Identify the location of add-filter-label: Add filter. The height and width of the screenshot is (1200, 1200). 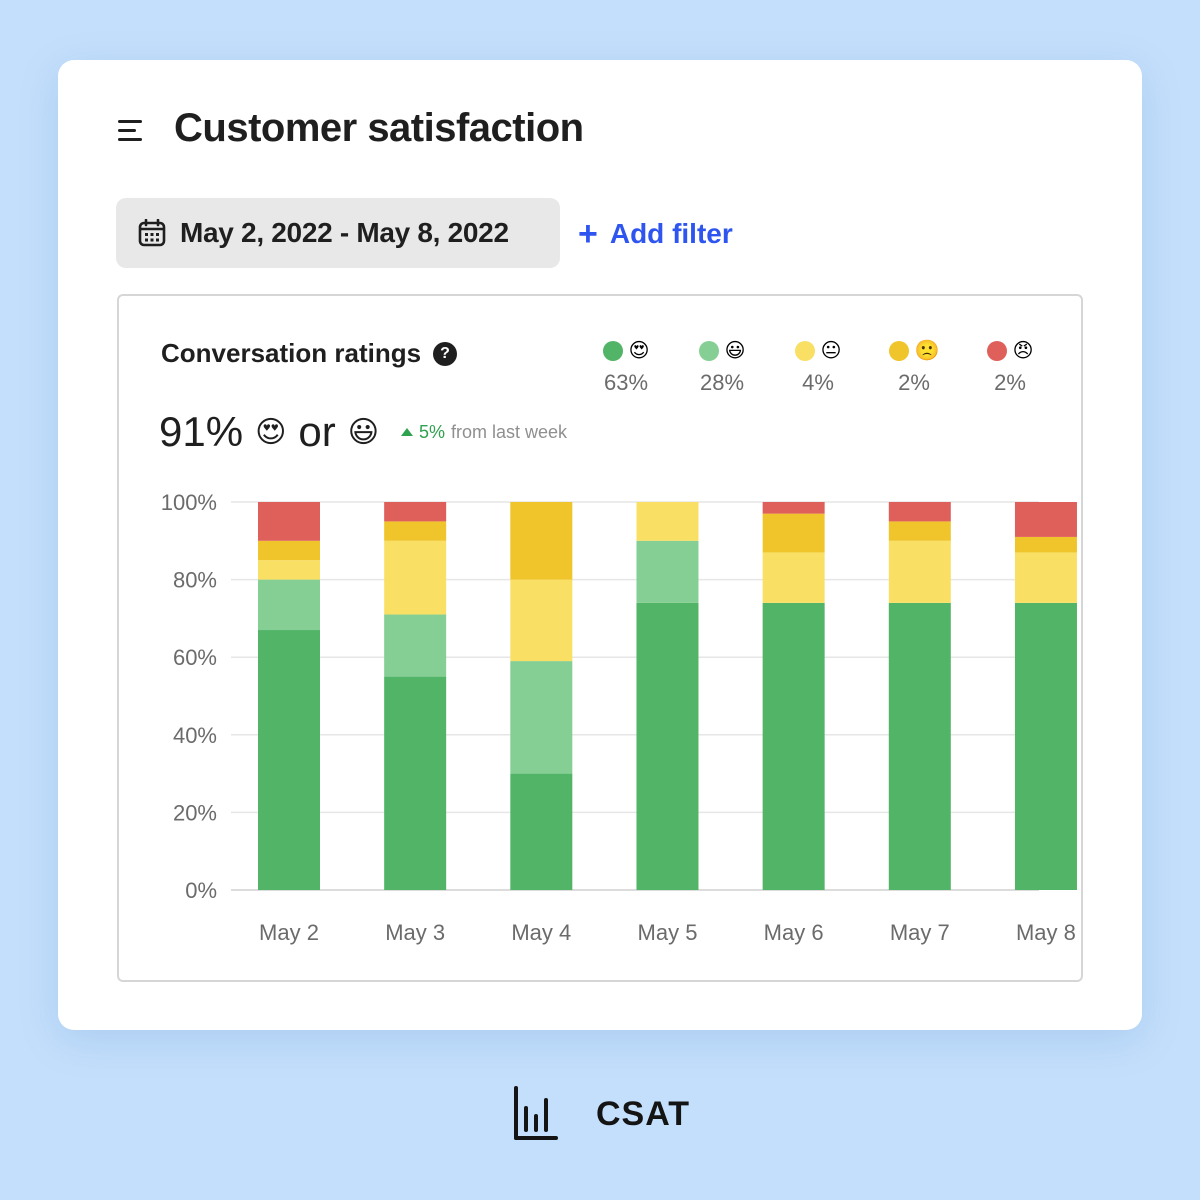
(671, 233).